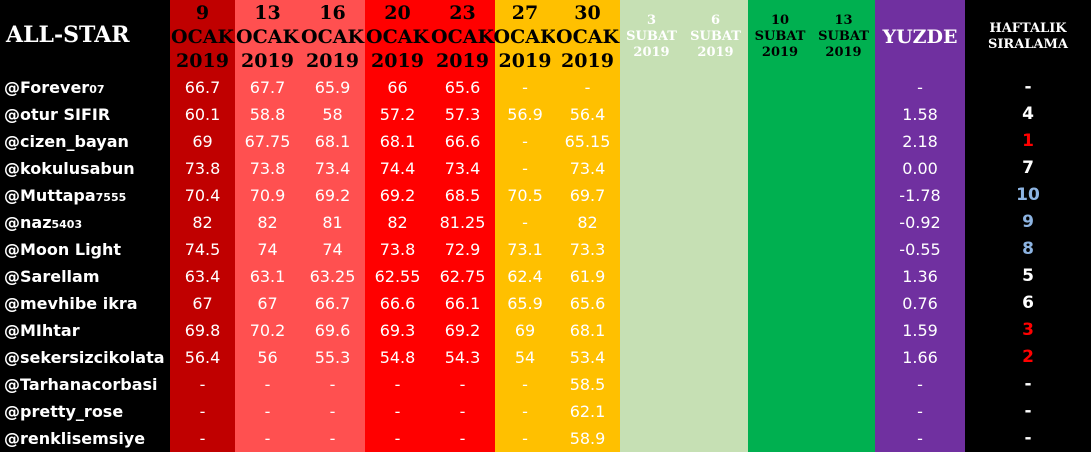 The image size is (1091, 452). I want to click on score: 69.6, so click(332, 330).